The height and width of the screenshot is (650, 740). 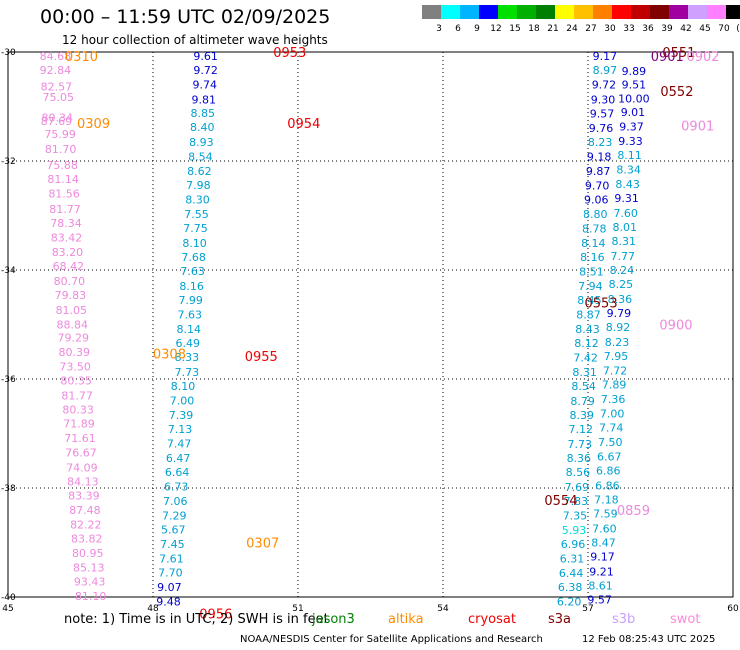 I want to click on y-tick-label: -36, so click(x=8, y=380).